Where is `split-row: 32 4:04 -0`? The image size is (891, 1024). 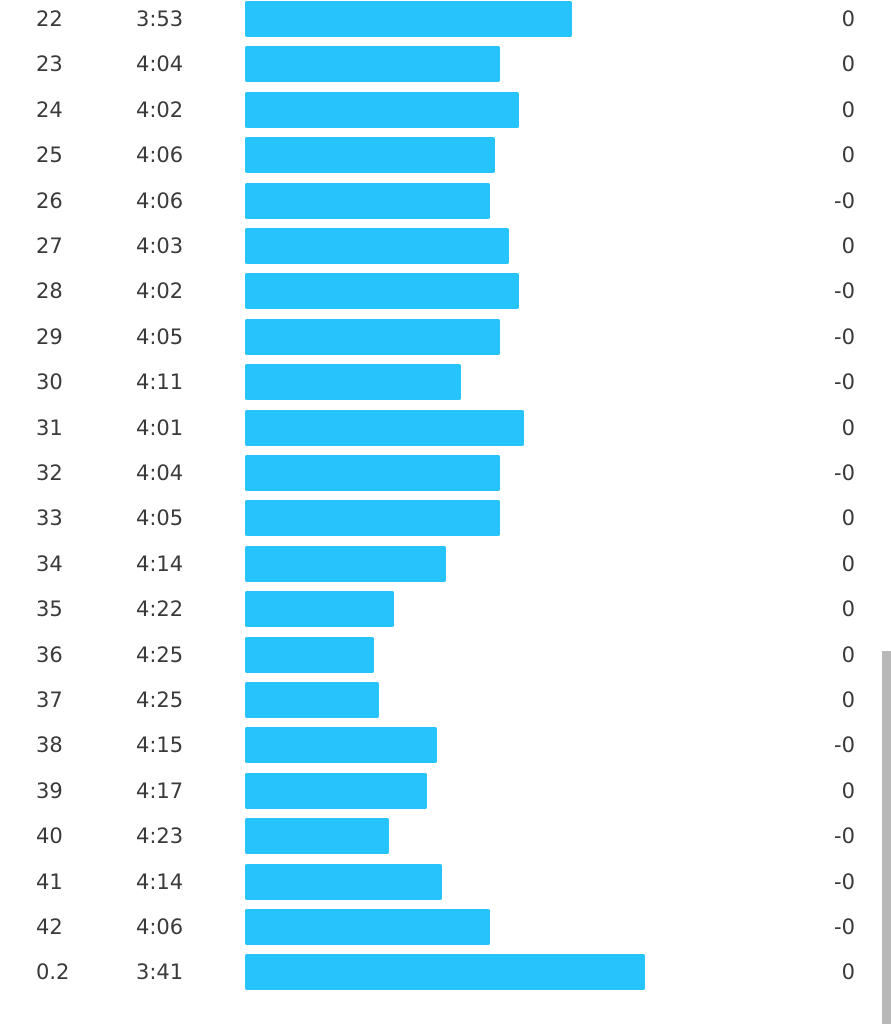
split-row: 32 4:04 -0 is located at coordinates (445, 473).